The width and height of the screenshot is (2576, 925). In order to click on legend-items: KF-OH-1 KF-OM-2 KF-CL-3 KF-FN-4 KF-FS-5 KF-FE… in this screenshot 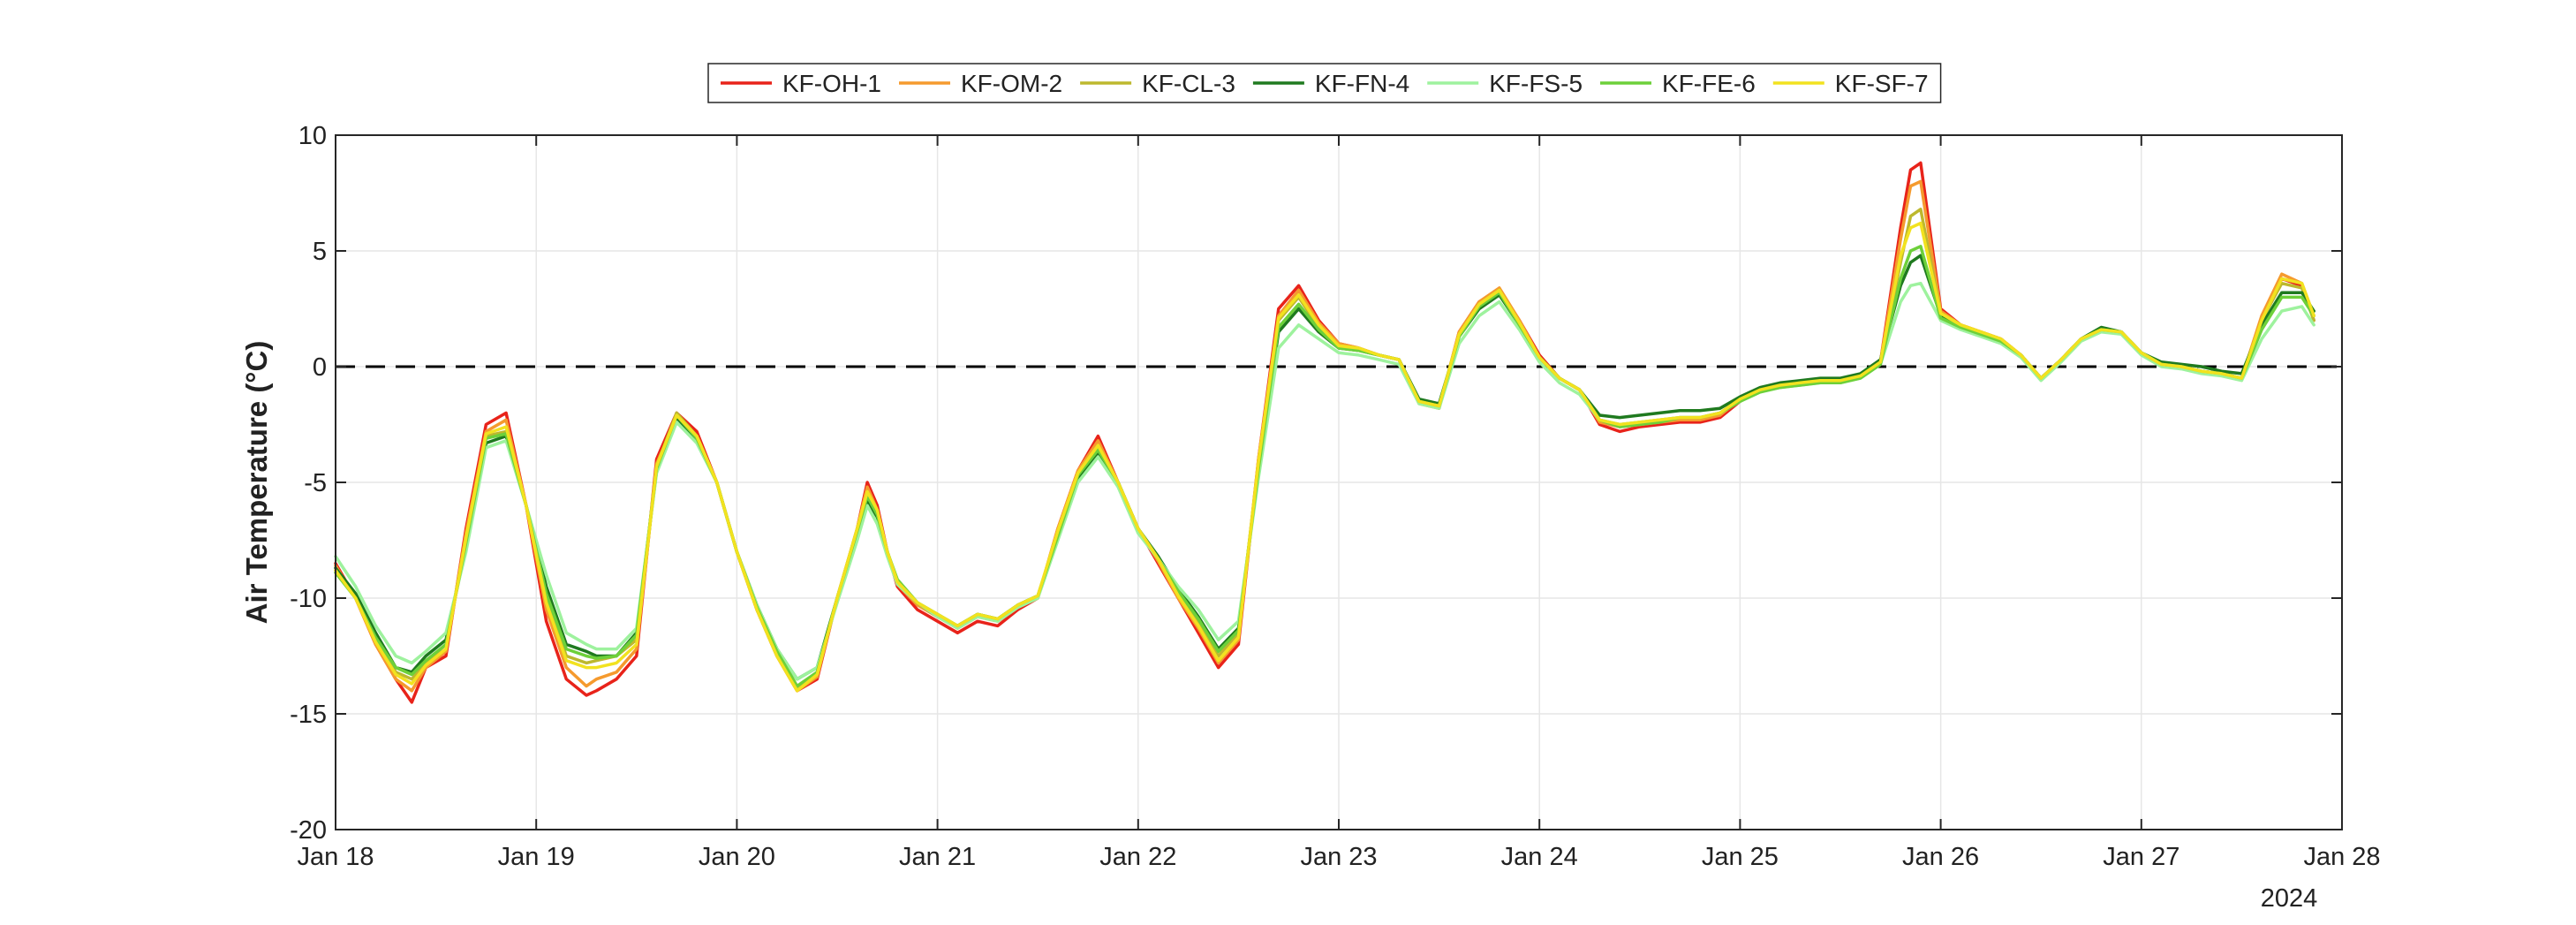, I will do `click(1325, 83)`.